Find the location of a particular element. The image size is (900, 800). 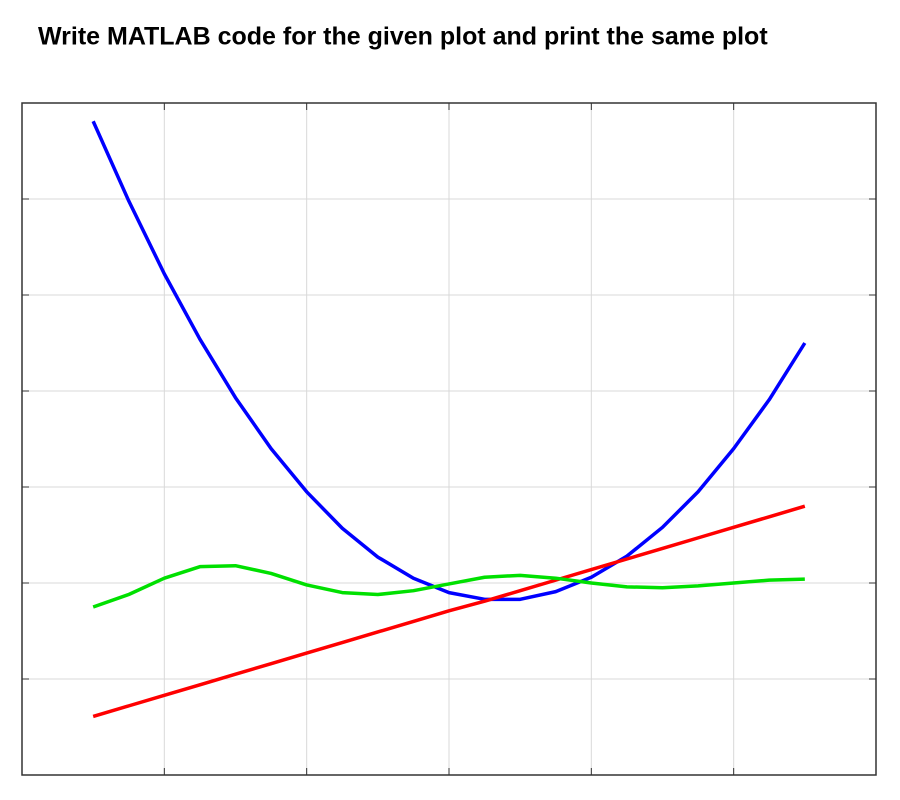

series-line is located at coordinates (448, 586).